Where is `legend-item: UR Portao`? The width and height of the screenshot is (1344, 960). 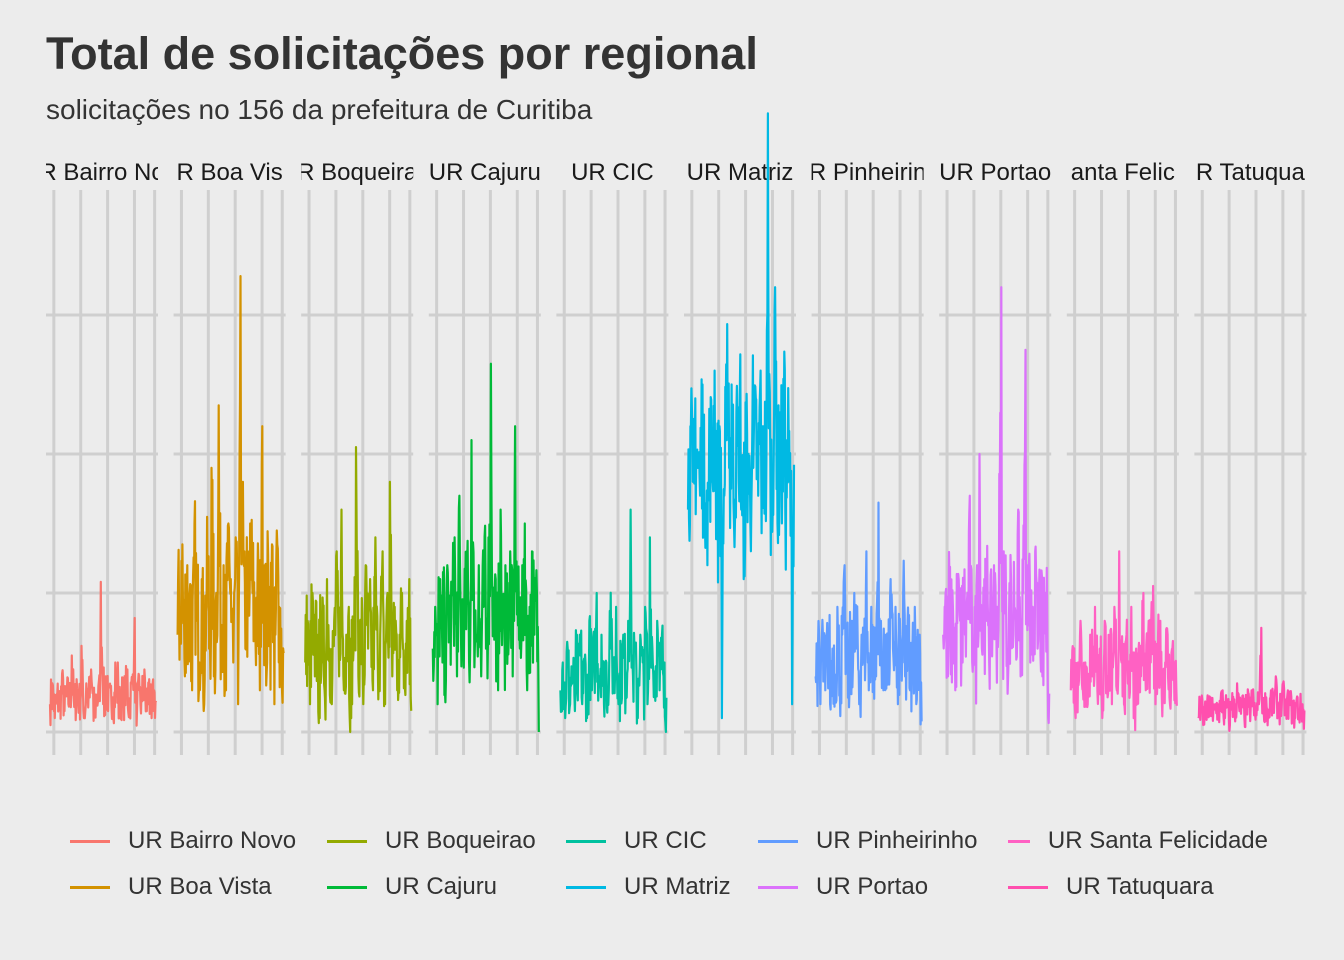 legend-item: UR Portao is located at coordinates (883, 887).